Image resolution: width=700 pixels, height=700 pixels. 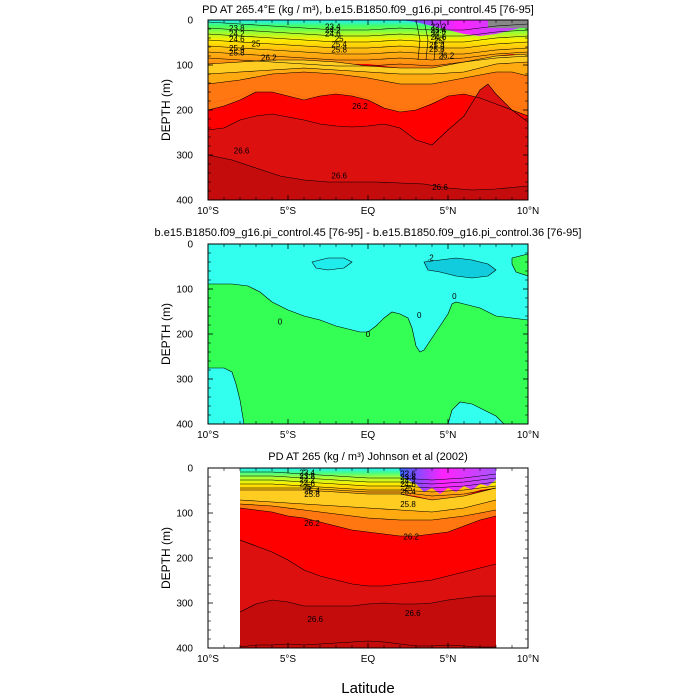 I want to click on contour-label: .2, so click(x=430, y=258).